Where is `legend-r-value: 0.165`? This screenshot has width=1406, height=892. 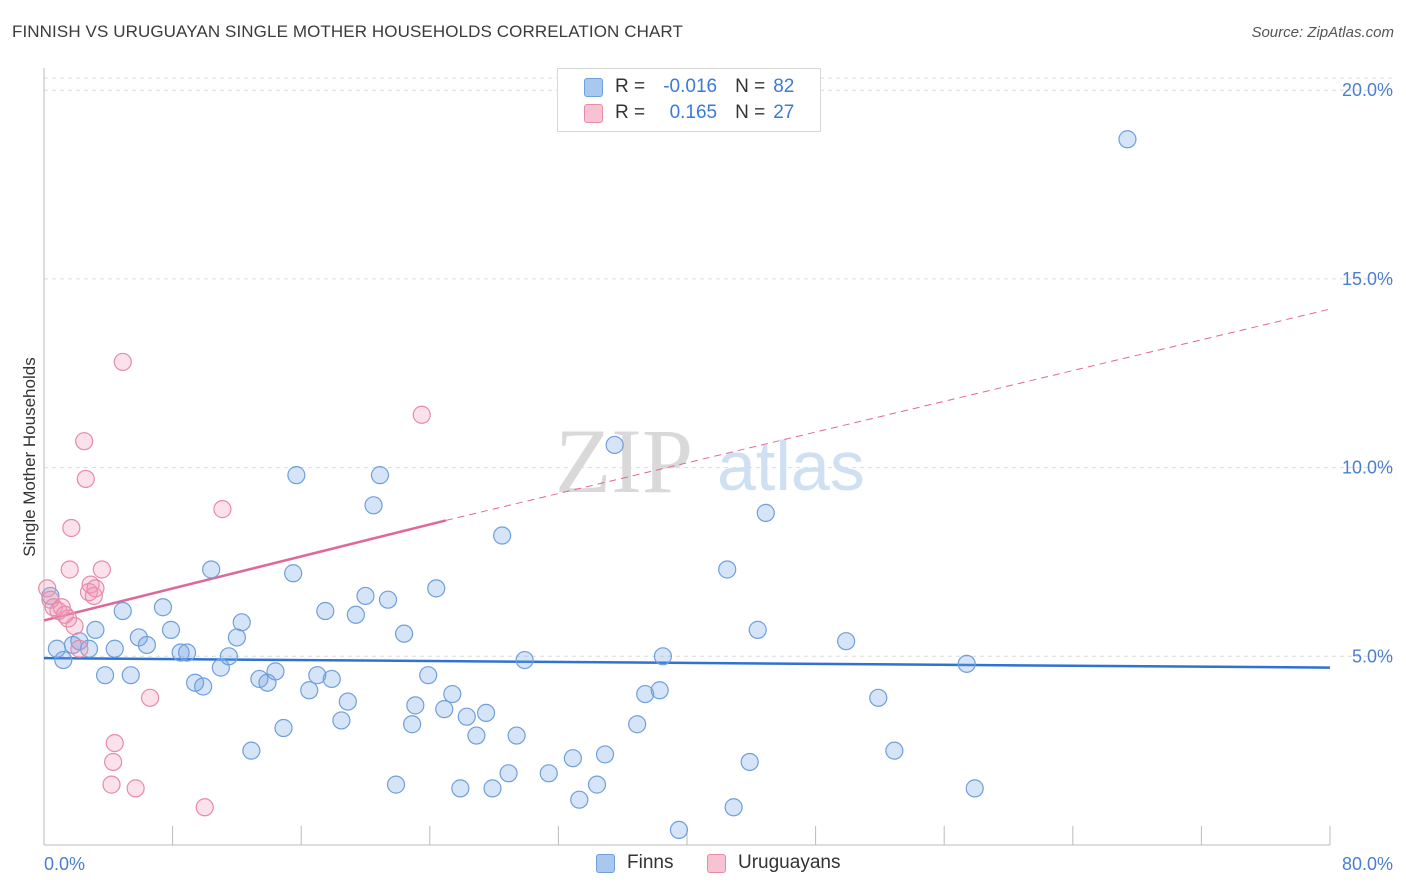
legend-r-value: 0.165 is located at coordinates (693, 112).